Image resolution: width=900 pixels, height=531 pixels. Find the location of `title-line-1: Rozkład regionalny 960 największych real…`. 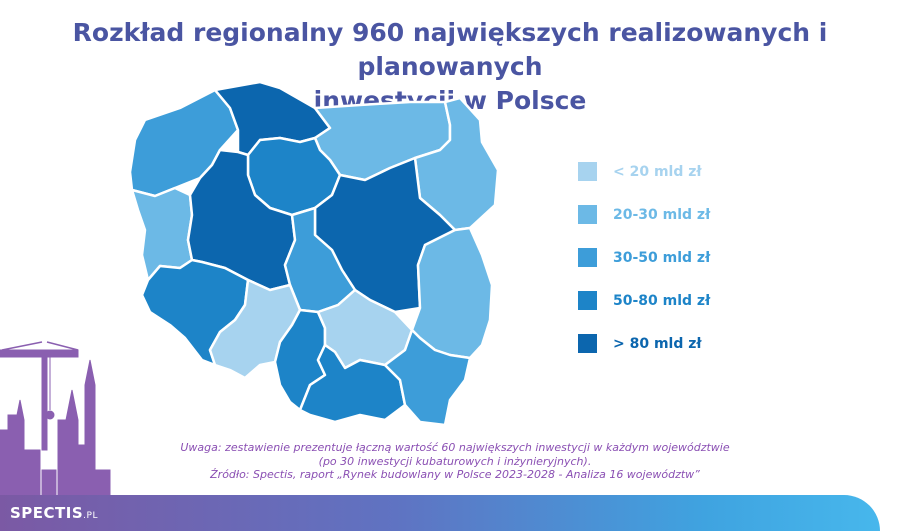

title-line-1: Rozkład regionalny 960 największych real… is located at coordinates (450, 49).